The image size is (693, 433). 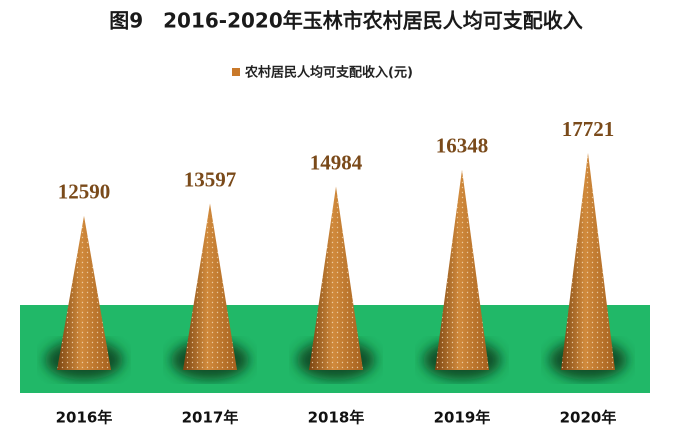 I want to click on x-tick-label: 2017年, so click(x=210, y=418).